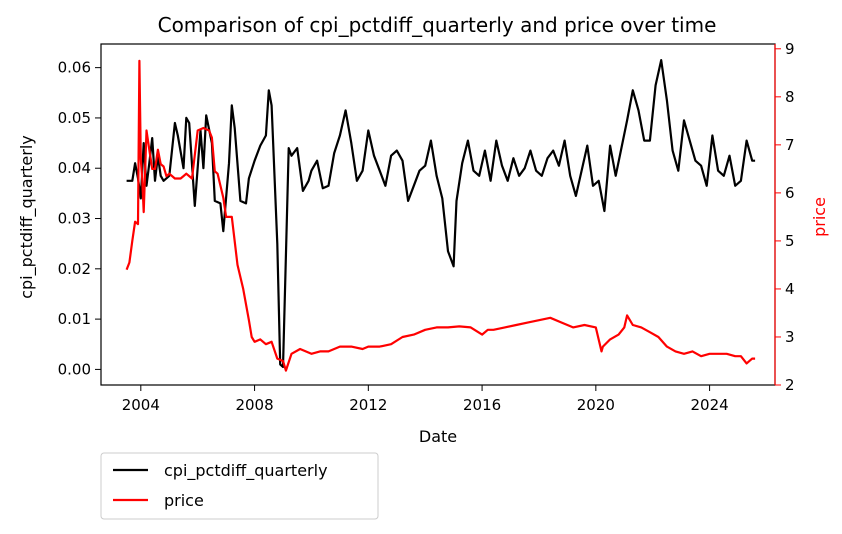 Image resolution: width=842 pixels, height=534 pixels. I want to click on x-axis: 2004 2008 2012 2016 2020 2024, so click(425, 399).